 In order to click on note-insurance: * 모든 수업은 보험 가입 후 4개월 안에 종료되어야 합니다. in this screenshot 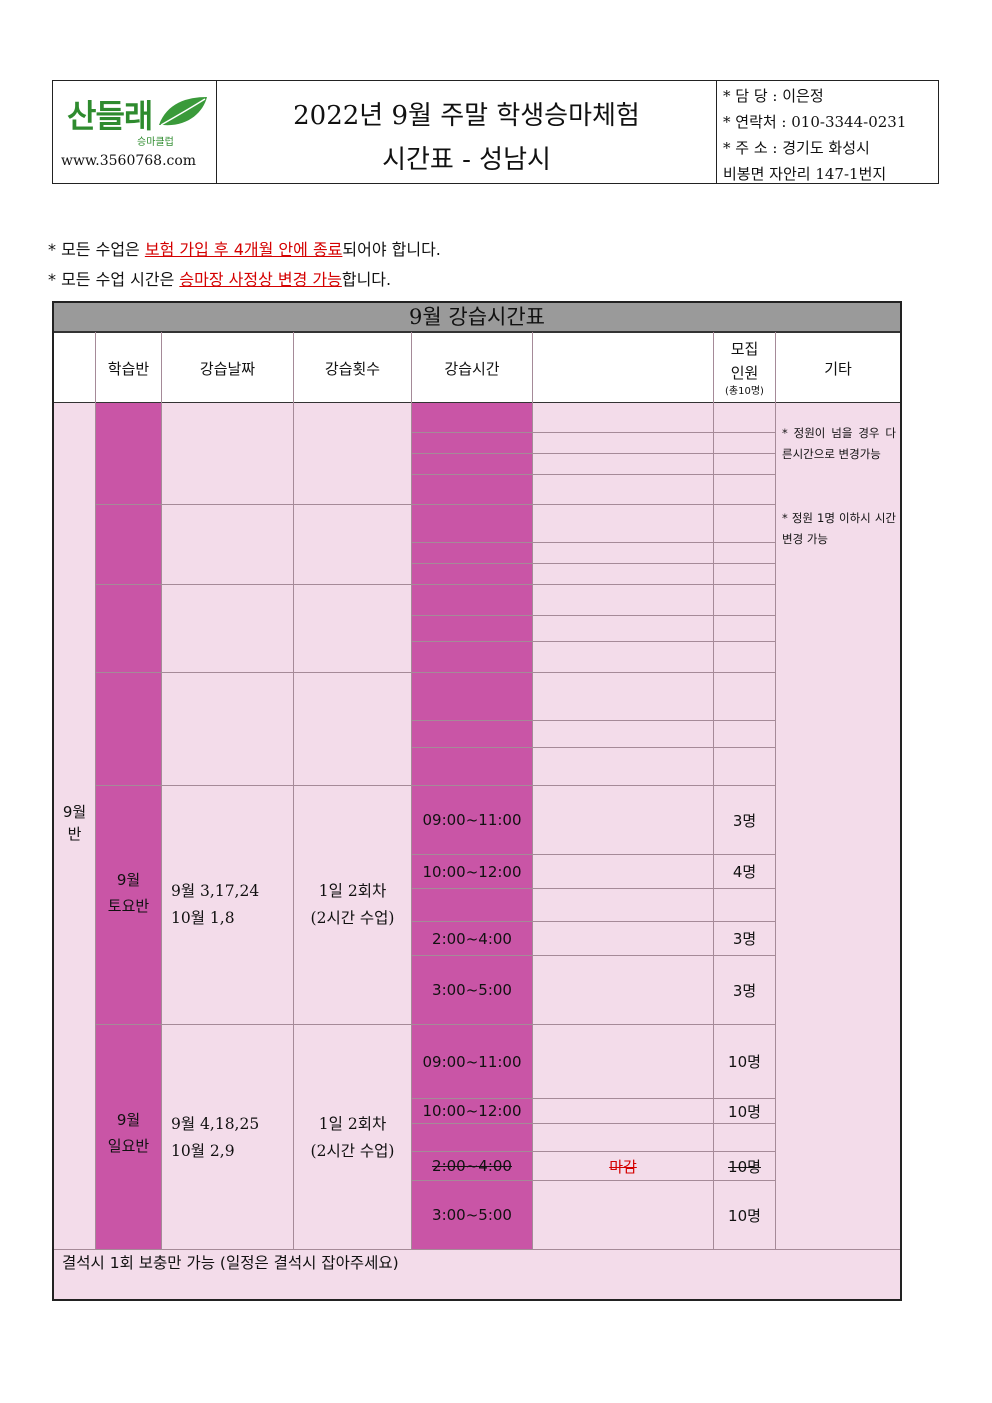, I will do `click(244, 248)`.